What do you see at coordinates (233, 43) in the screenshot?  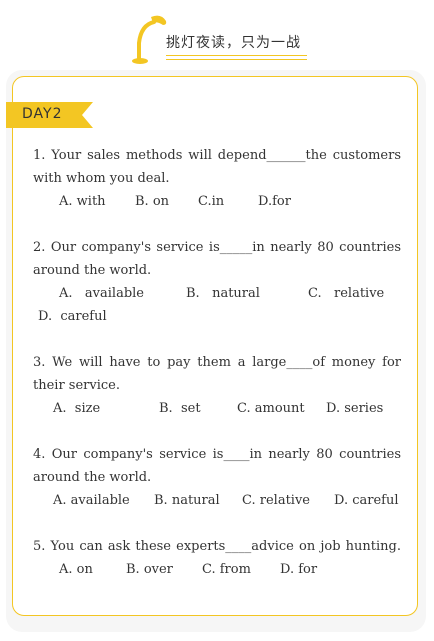 I see `header-title: 挑灯夜读，只为一战` at bounding box center [233, 43].